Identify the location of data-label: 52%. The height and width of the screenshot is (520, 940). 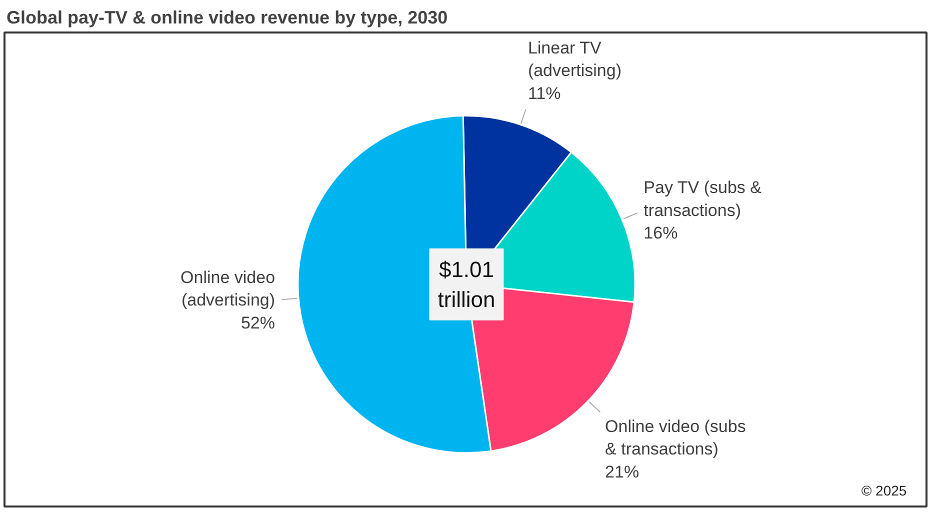
(258, 322).